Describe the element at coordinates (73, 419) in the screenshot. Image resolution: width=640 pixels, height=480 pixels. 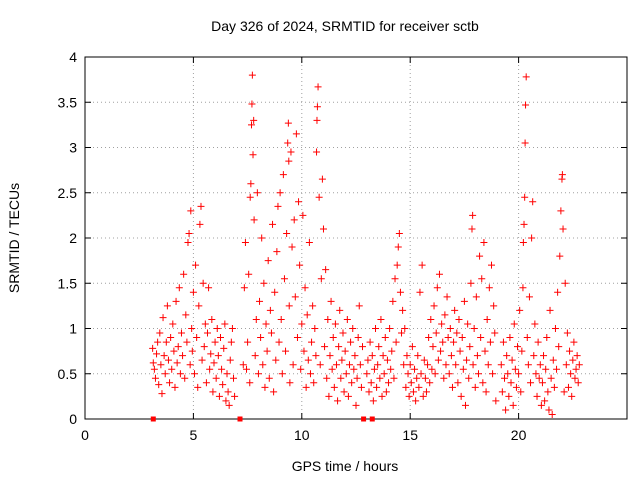
I see `y-tick-label: 0` at that location.